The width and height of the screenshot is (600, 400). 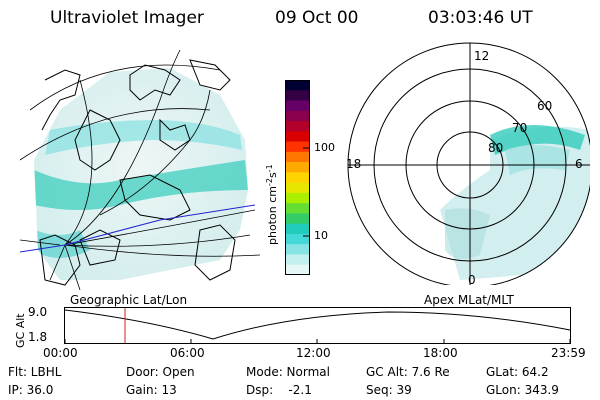 What do you see at coordinates (440, 353) in the screenshot?
I see `time-tick-3: 18:00` at bounding box center [440, 353].